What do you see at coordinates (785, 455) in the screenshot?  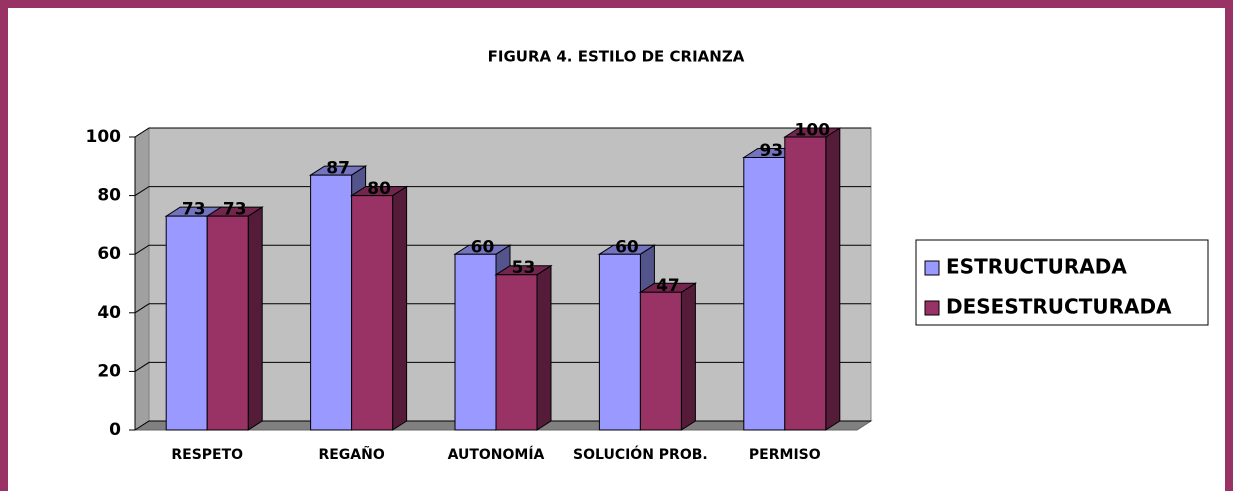 I see `x-tick-label: PERMISO` at bounding box center [785, 455].